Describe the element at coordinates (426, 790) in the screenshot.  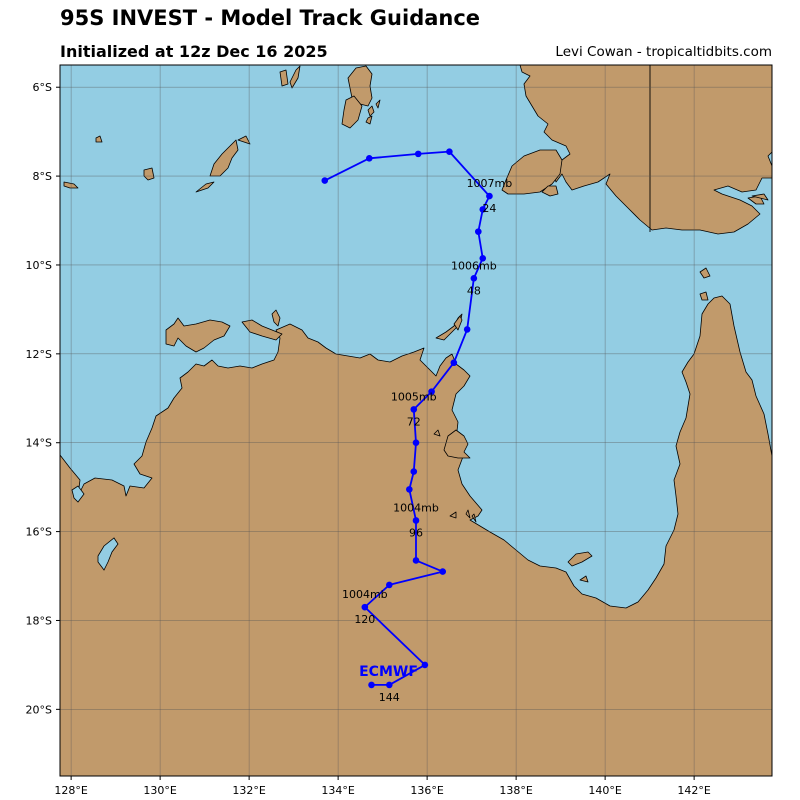
I see `lon-tick-label: 136°E` at that location.